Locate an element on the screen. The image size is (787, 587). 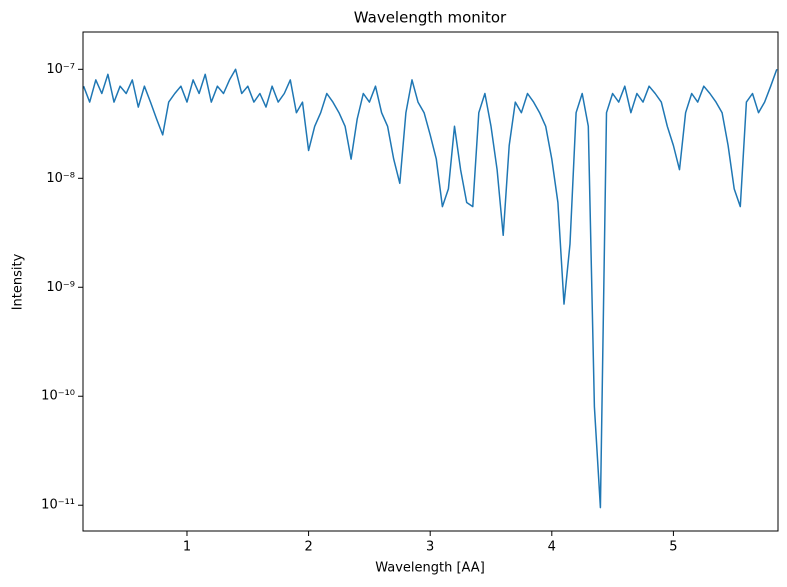
x-axis-label: Wavelength [AA] is located at coordinates (430, 568).